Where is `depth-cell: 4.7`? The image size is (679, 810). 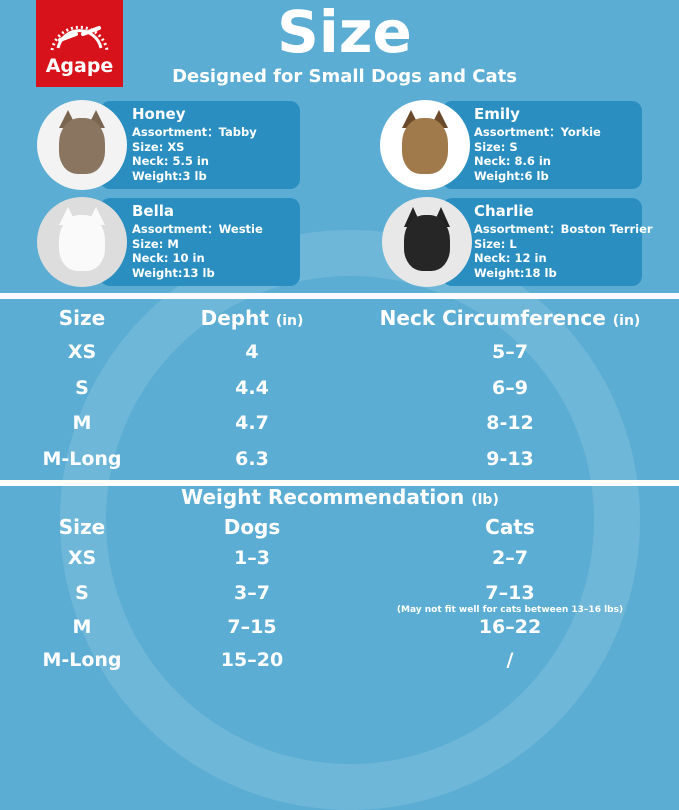
depth-cell: 4.7 is located at coordinates (252, 423).